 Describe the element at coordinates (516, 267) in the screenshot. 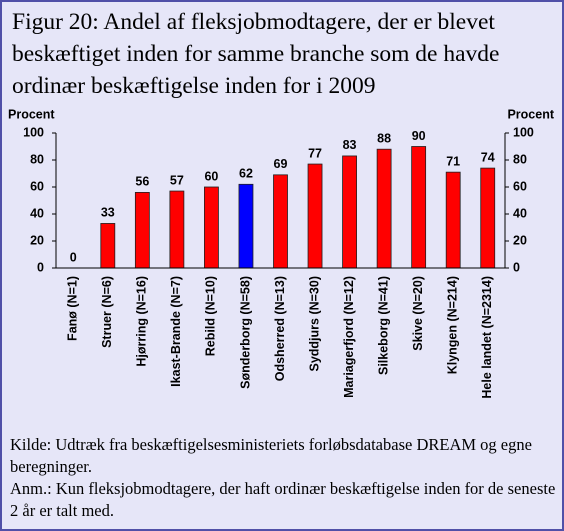

I see `y2-tick-label: 0` at that location.